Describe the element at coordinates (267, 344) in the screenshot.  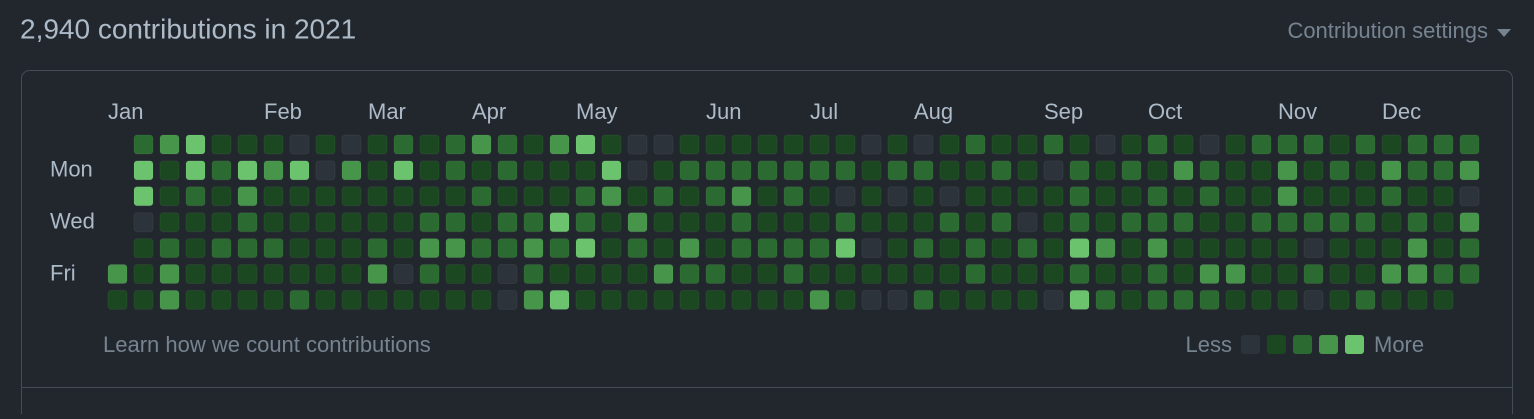
I see `learn-link: Learn how we count contributions` at that location.